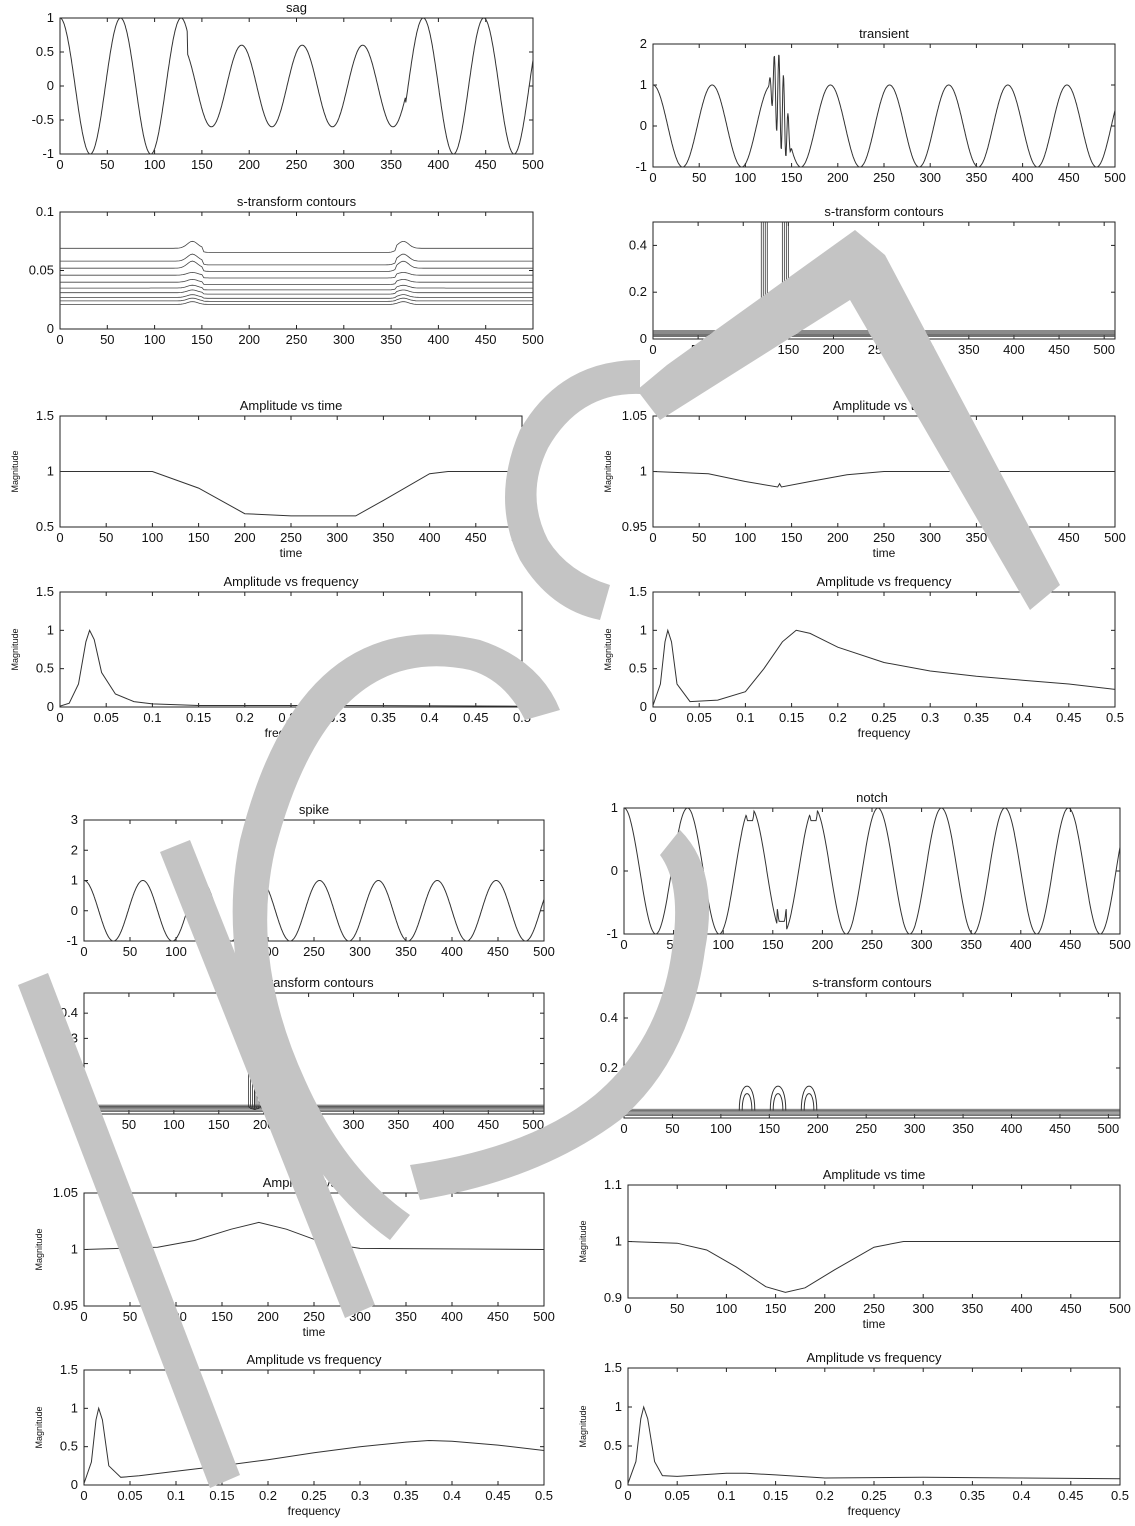 Image resolution: width=1135 pixels, height=1526 pixels. What do you see at coordinates (872, 944) in the screenshot?
I see `x-tick-label: 250` at bounding box center [872, 944].